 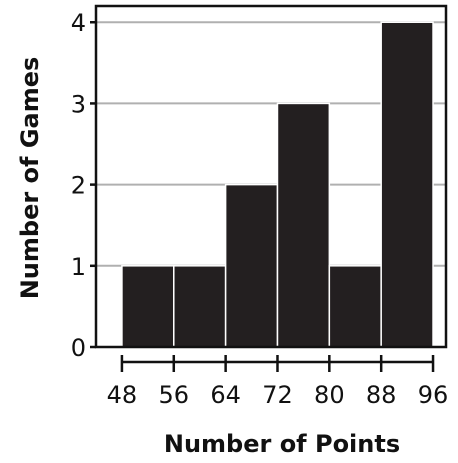 What do you see at coordinates (282, 444) in the screenshot?
I see `x-axis-label: Number of Points` at bounding box center [282, 444].